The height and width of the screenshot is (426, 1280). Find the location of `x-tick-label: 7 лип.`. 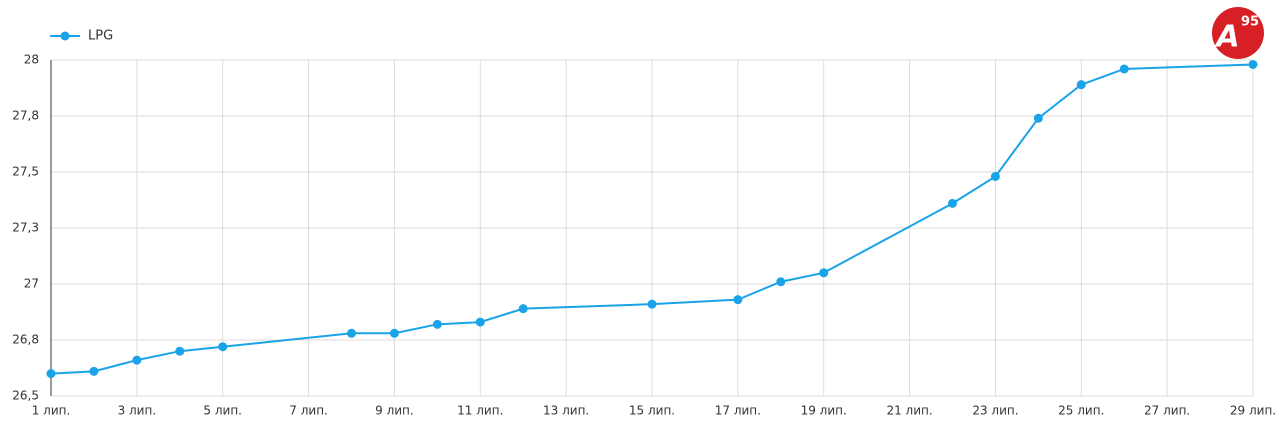

x-tick-label: 7 лип. is located at coordinates (308, 411).